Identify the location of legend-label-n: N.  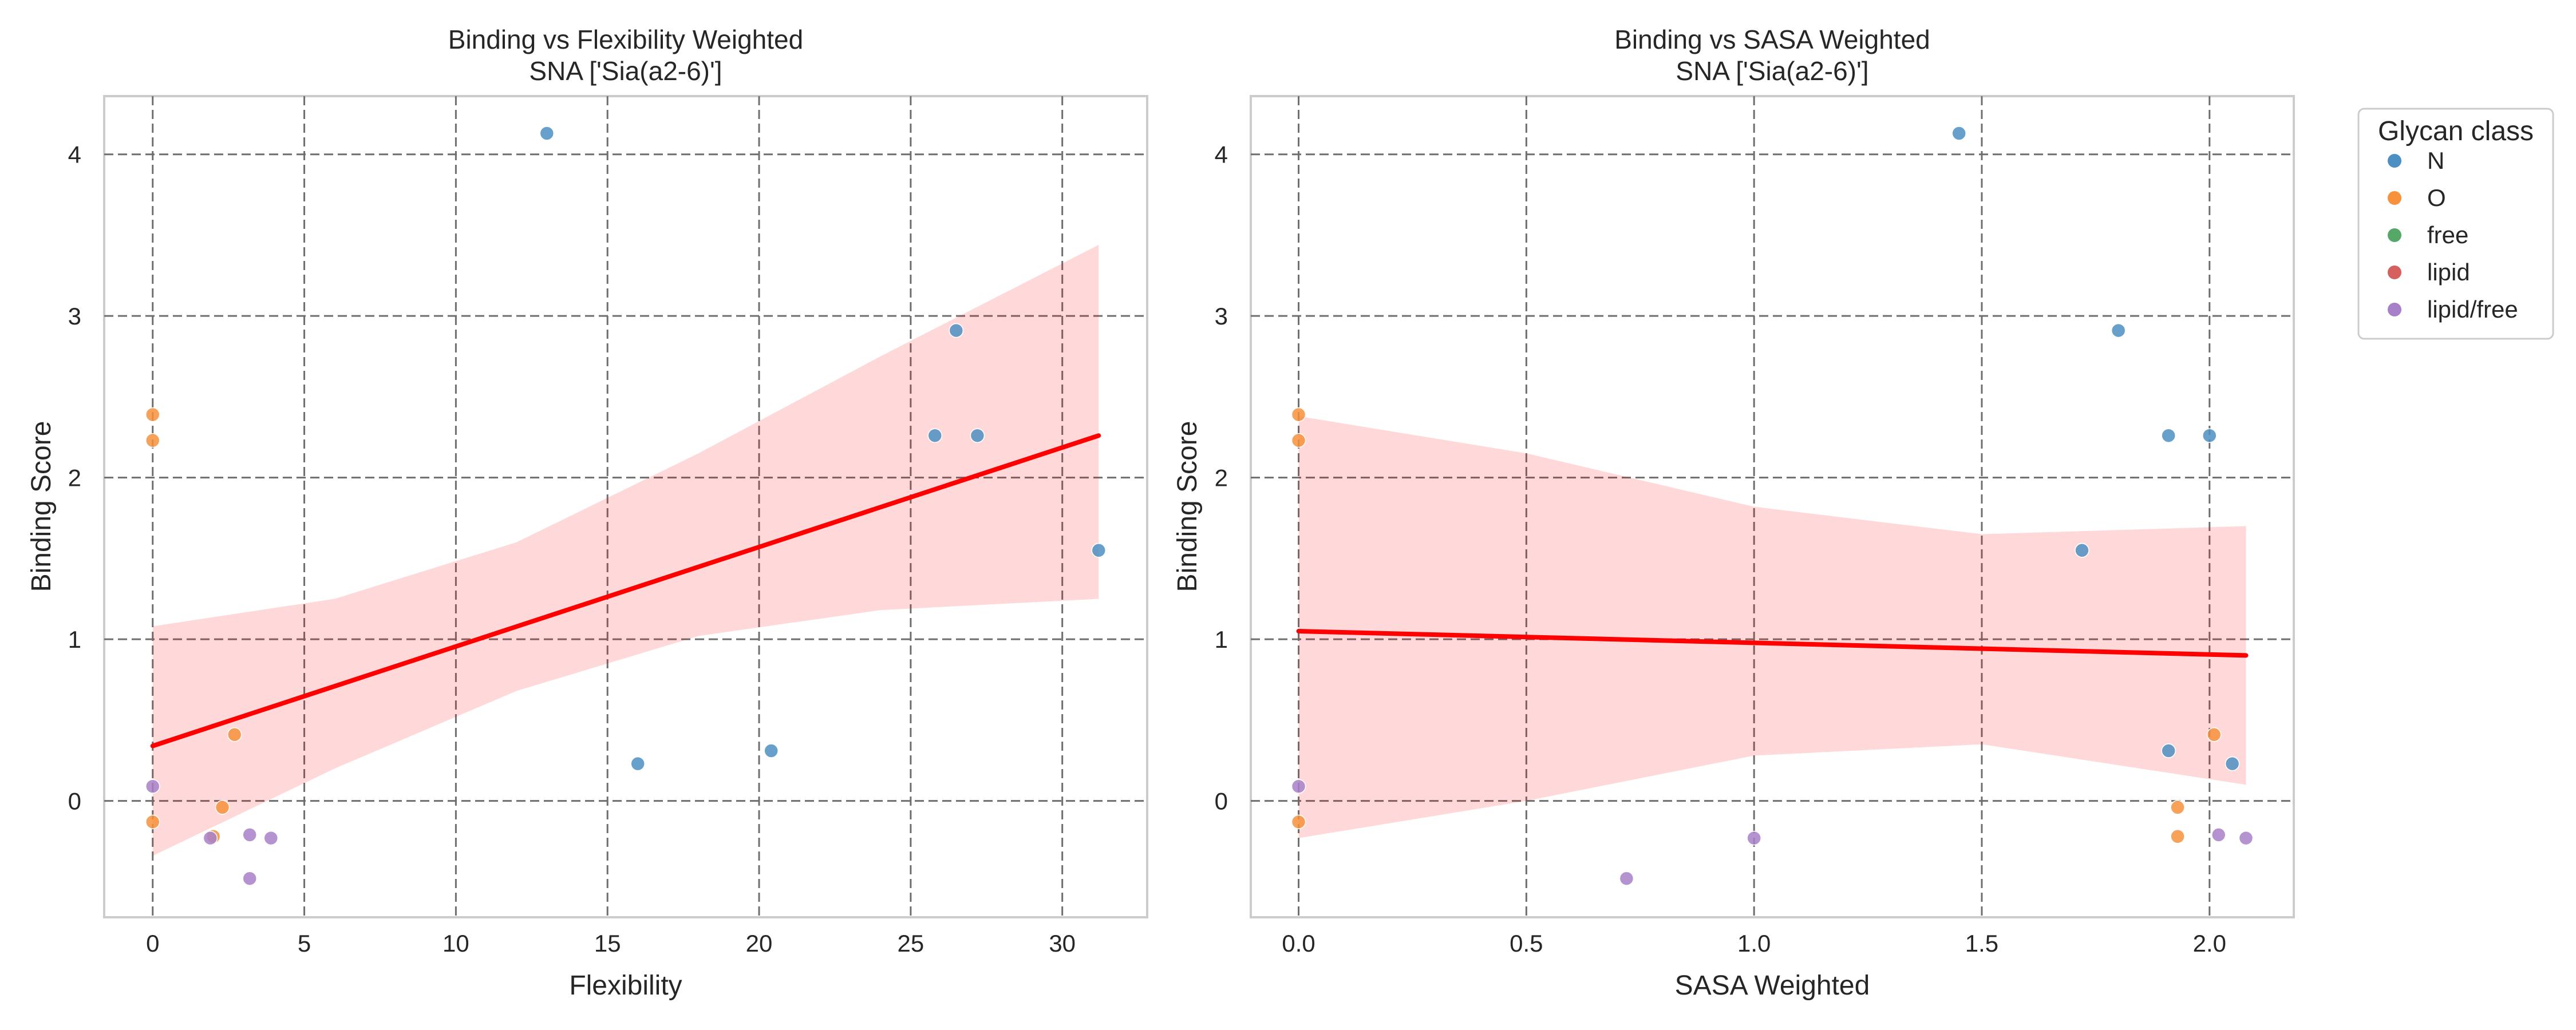
(2435, 160).